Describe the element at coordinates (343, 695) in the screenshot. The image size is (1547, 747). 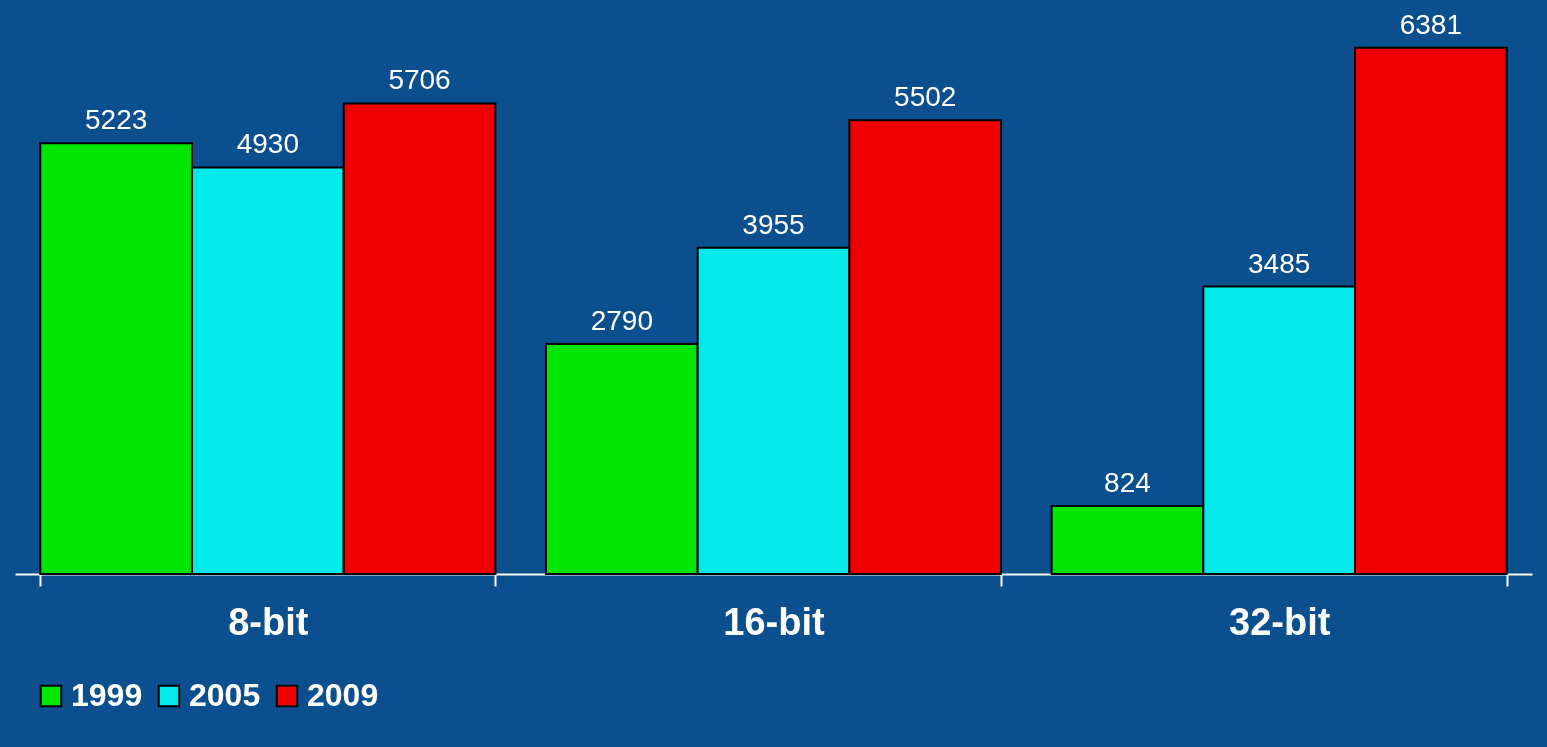
I see `legend-label: 2009` at that location.